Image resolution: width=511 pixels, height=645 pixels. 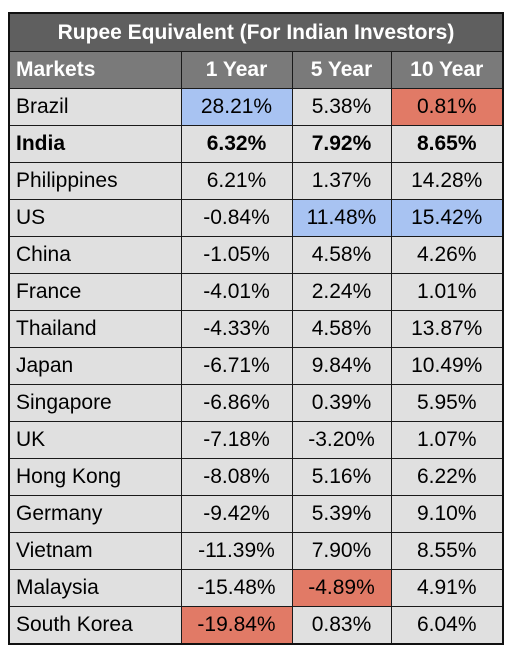 I want to click on market-name-cell: Japan, so click(x=95, y=366).